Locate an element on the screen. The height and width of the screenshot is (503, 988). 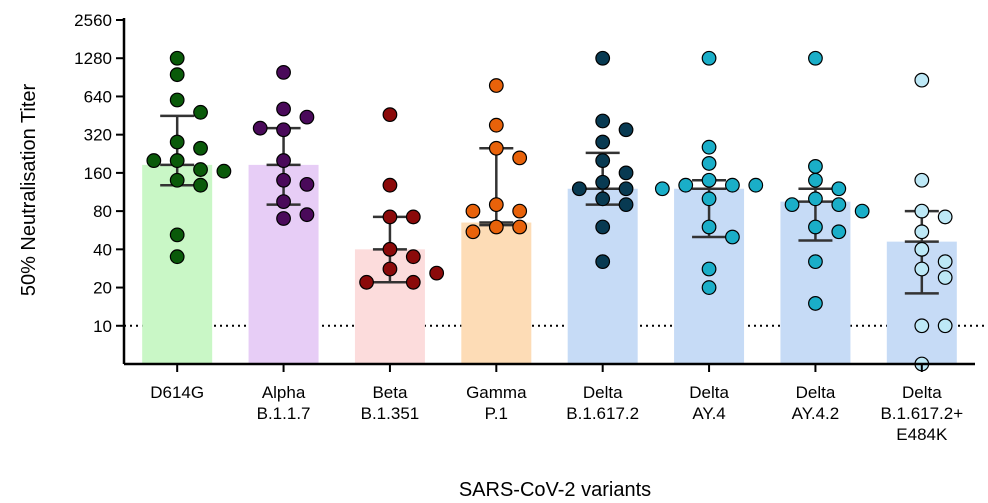
category-label-8-line-1: Delta is located at coordinates (922, 392).